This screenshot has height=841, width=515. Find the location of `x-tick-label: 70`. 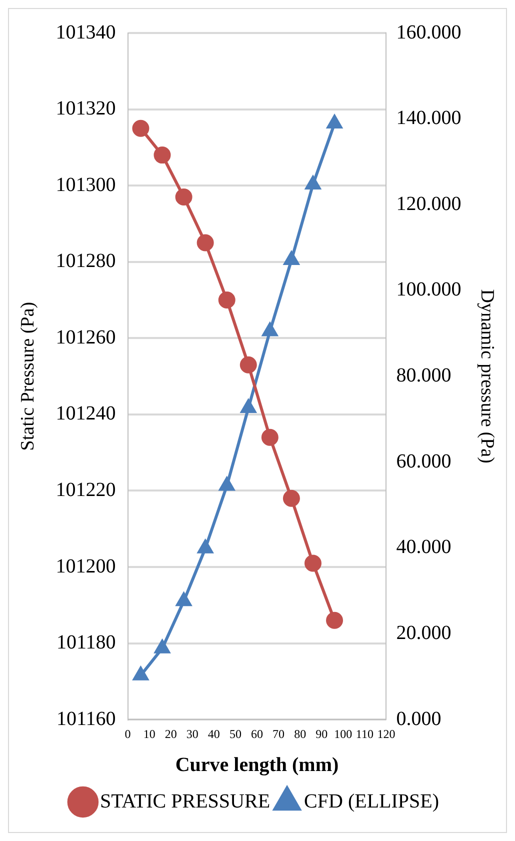

x-tick-label: 70 is located at coordinates (278, 733).